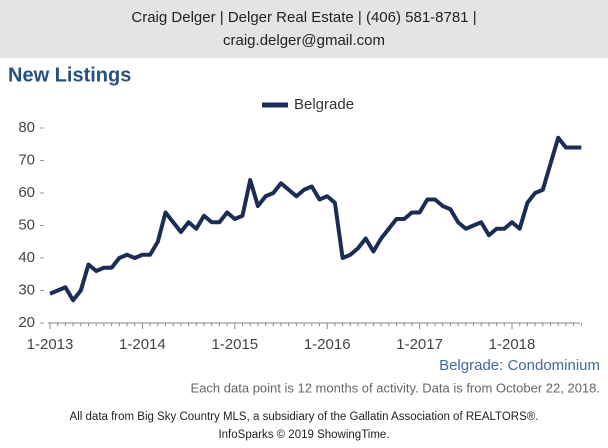 The image size is (608, 448). Describe the element at coordinates (50, 344) in the screenshot. I see `x-tick-label: 1-2013` at that location.